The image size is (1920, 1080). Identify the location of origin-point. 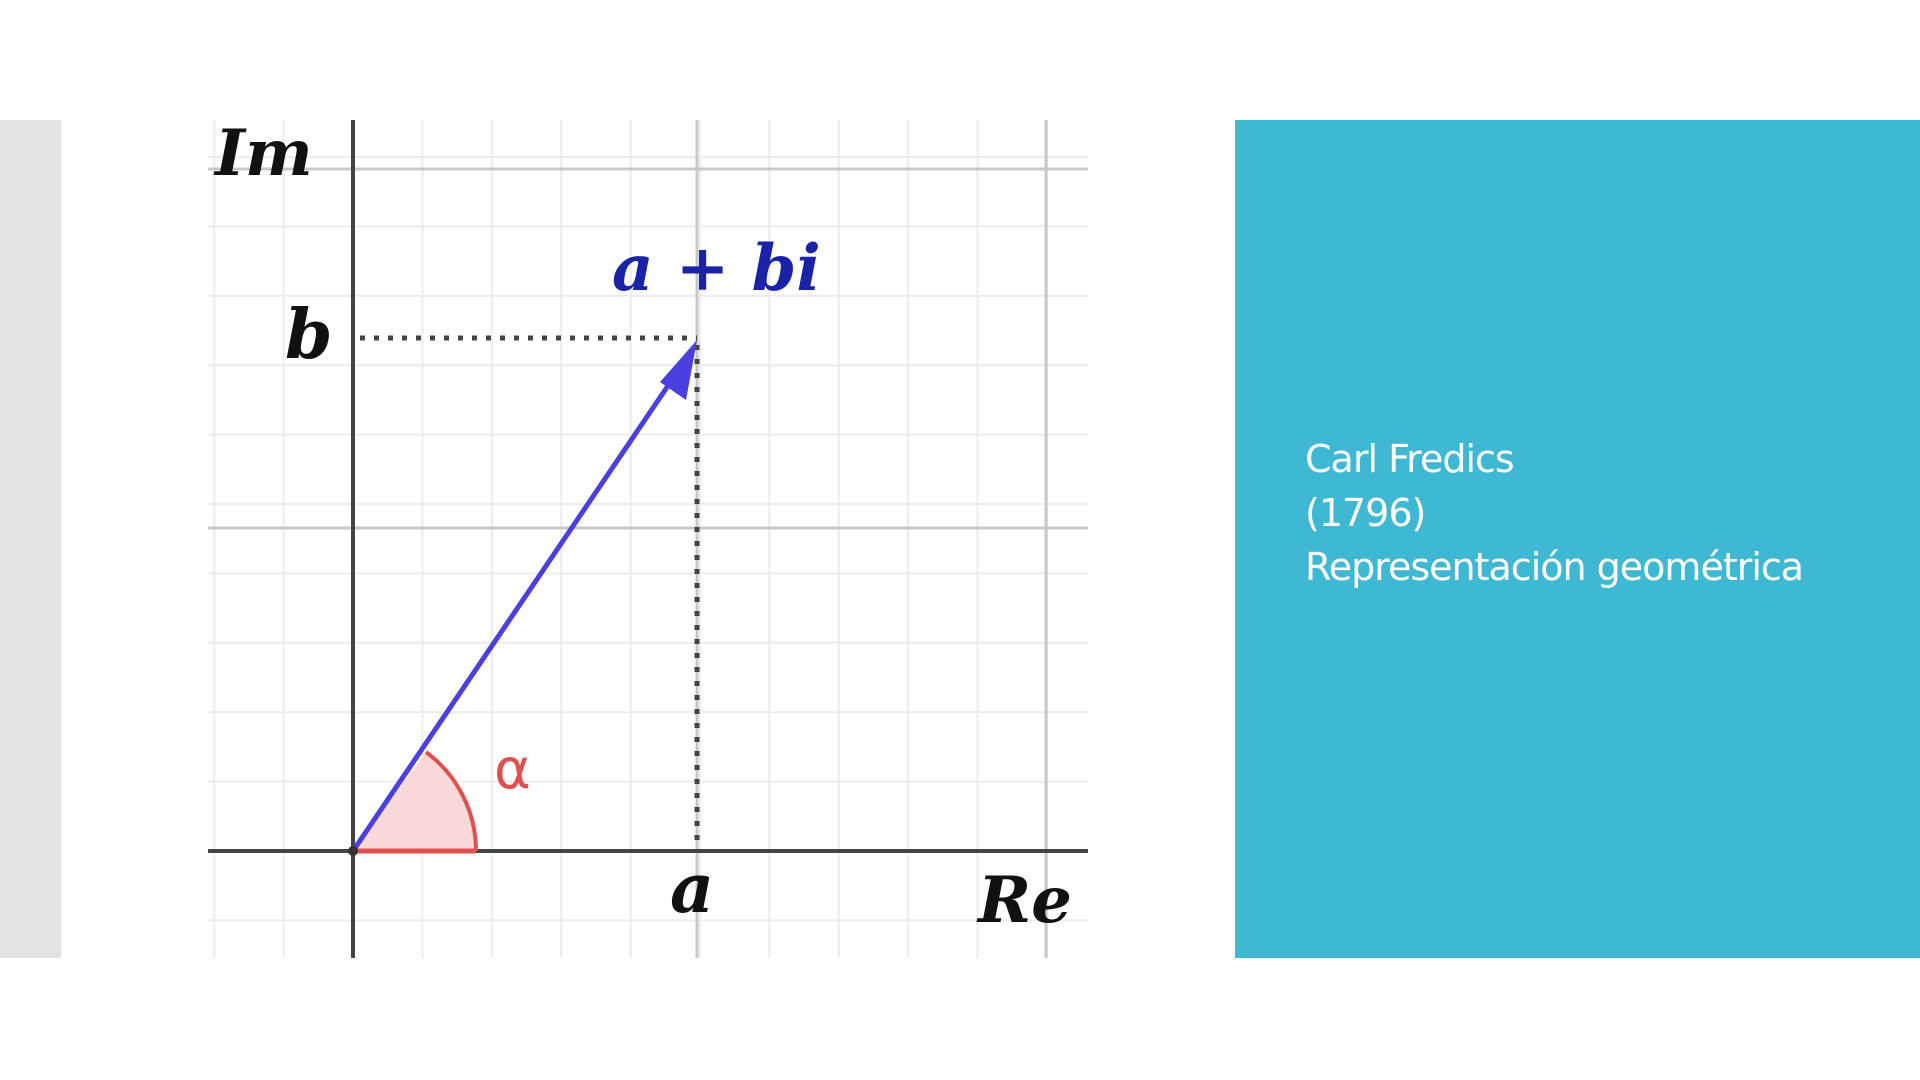
(353, 851).